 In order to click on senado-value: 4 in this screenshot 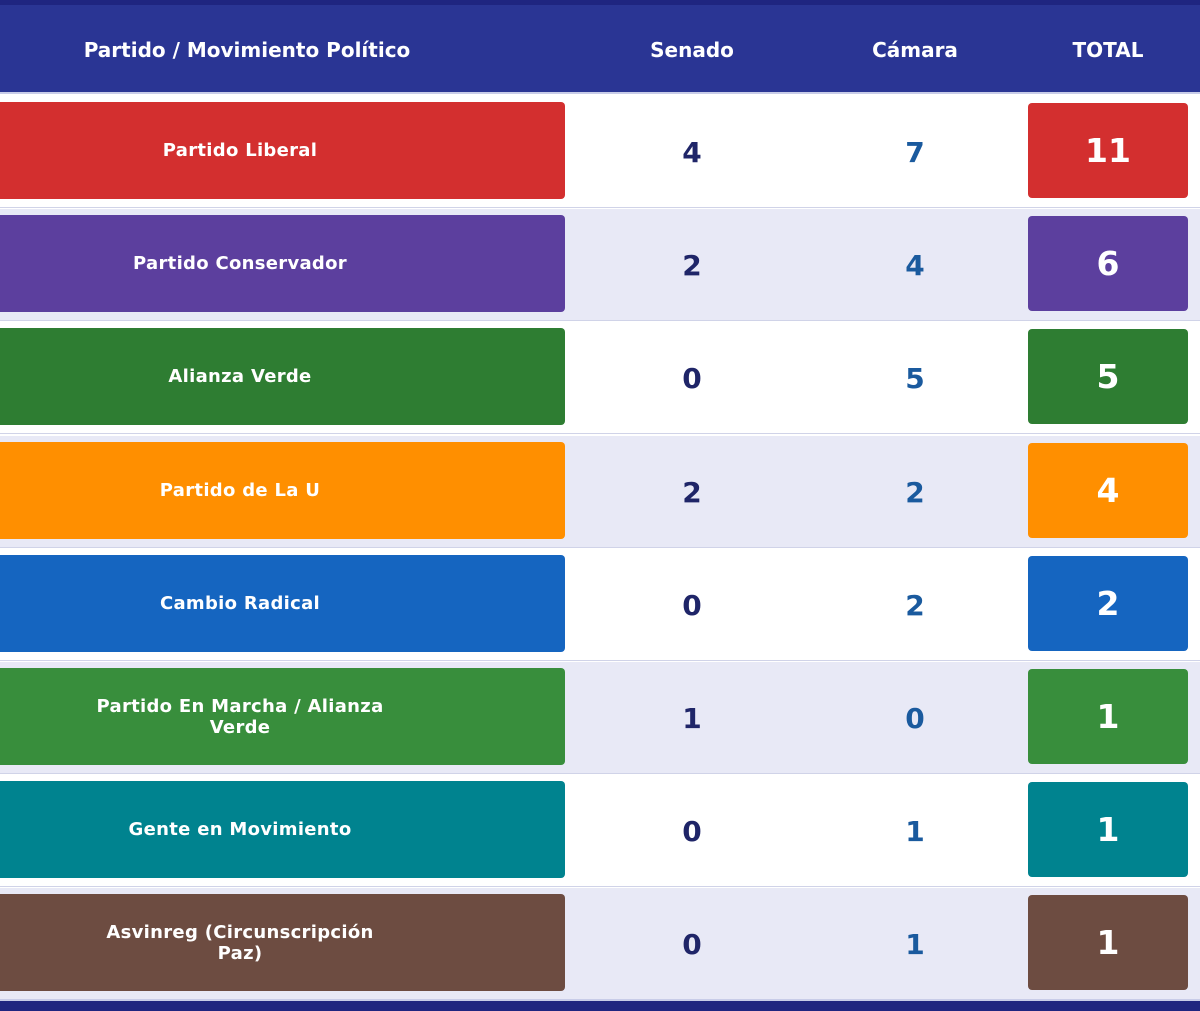, I will do `click(692, 152)`.